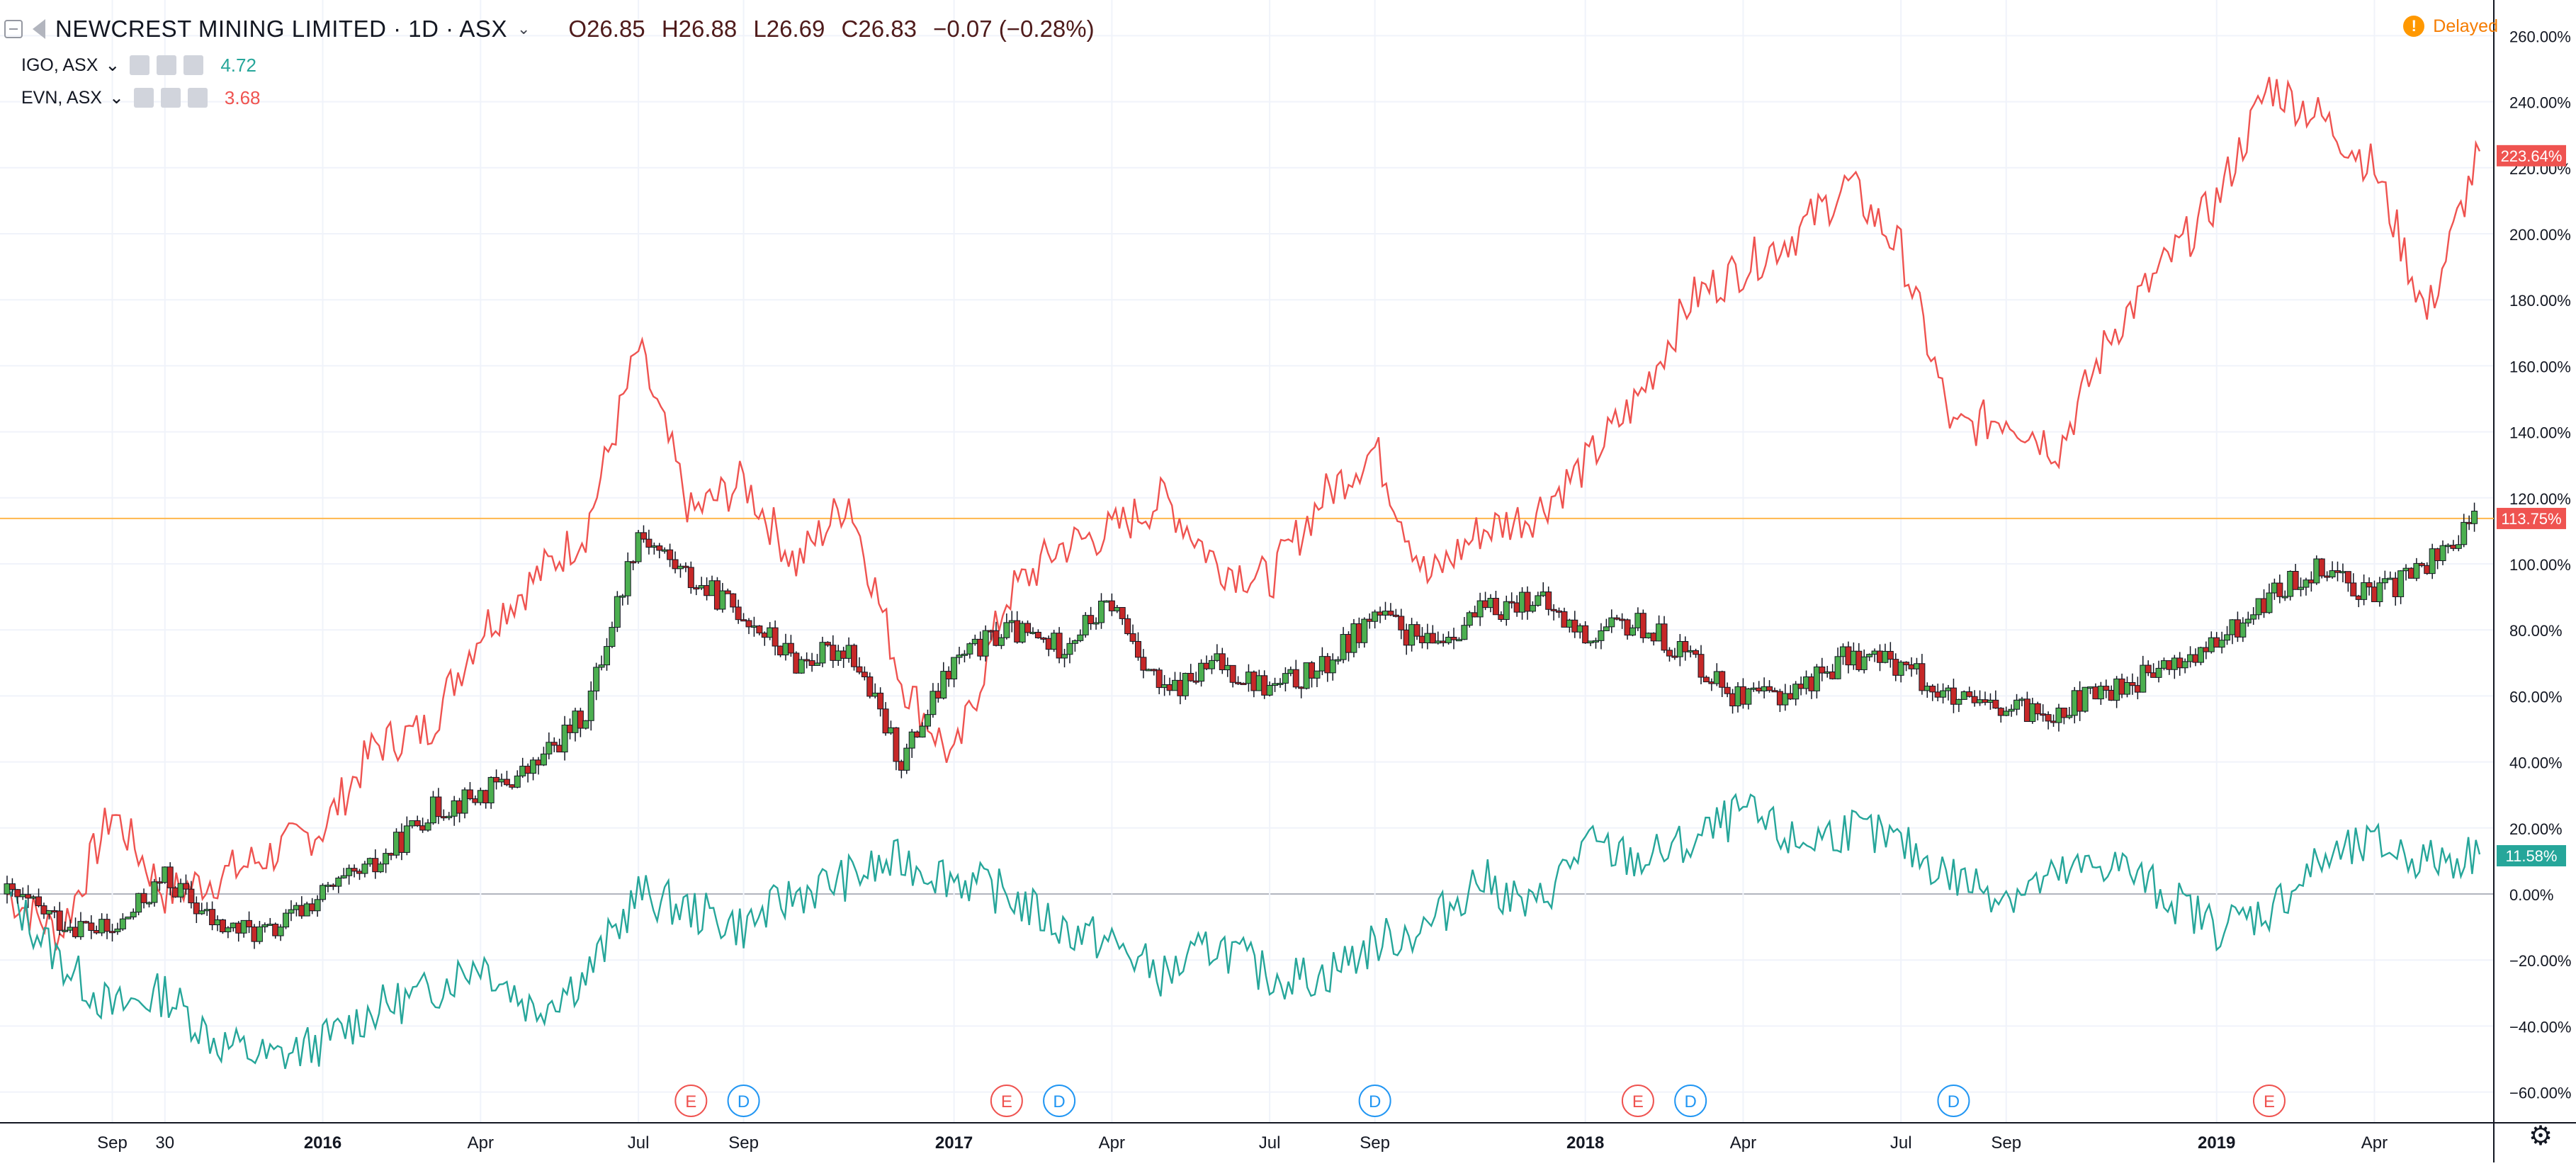 The width and height of the screenshot is (2576, 1166). I want to click on collapse-icon, so click(13, 29).